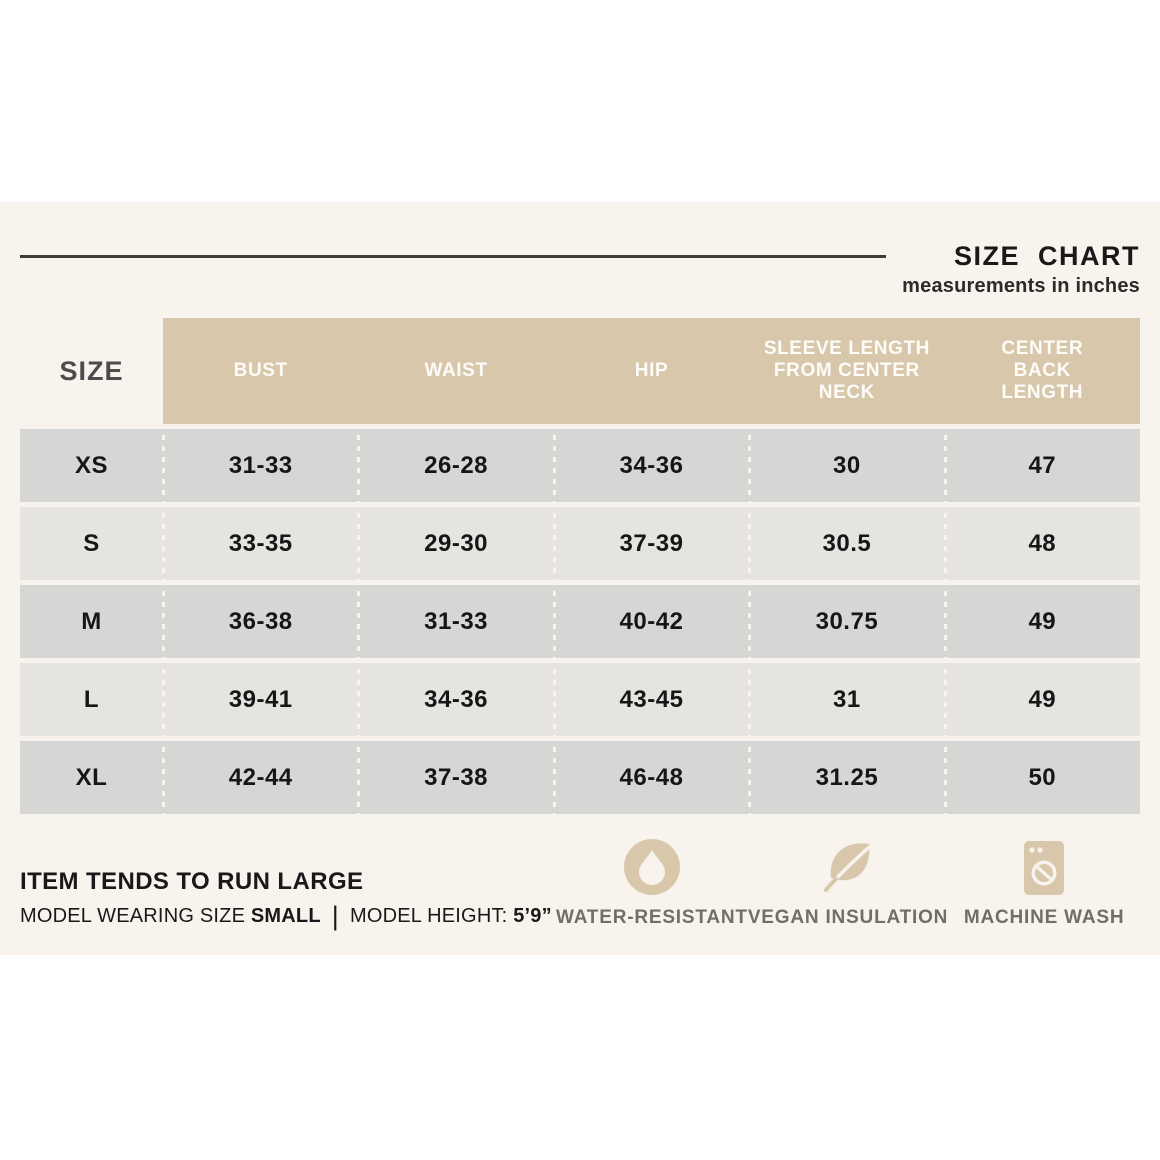 Image resolution: width=1160 pixels, height=1160 pixels. What do you see at coordinates (259, 621) in the screenshot?
I see `bust-cell: 36-38` at bounding box center [259, 621].